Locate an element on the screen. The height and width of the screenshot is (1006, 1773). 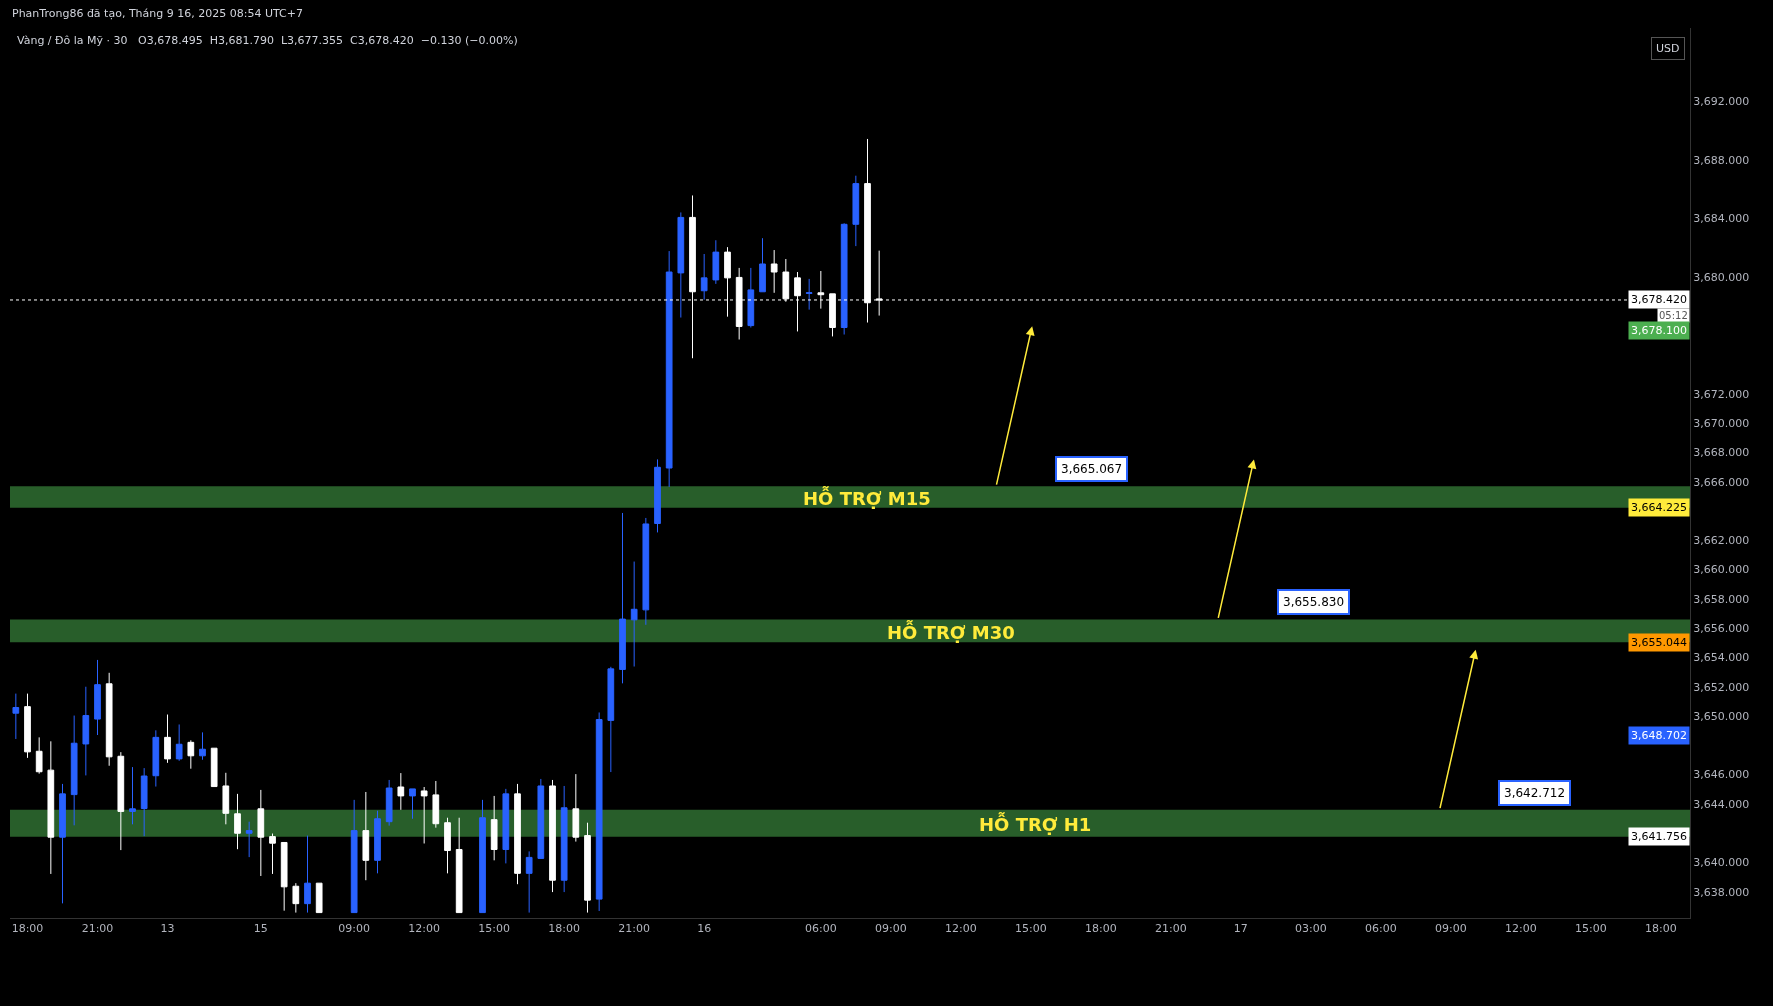
annotation: 05:12 is located at coordinates (1673, 315).